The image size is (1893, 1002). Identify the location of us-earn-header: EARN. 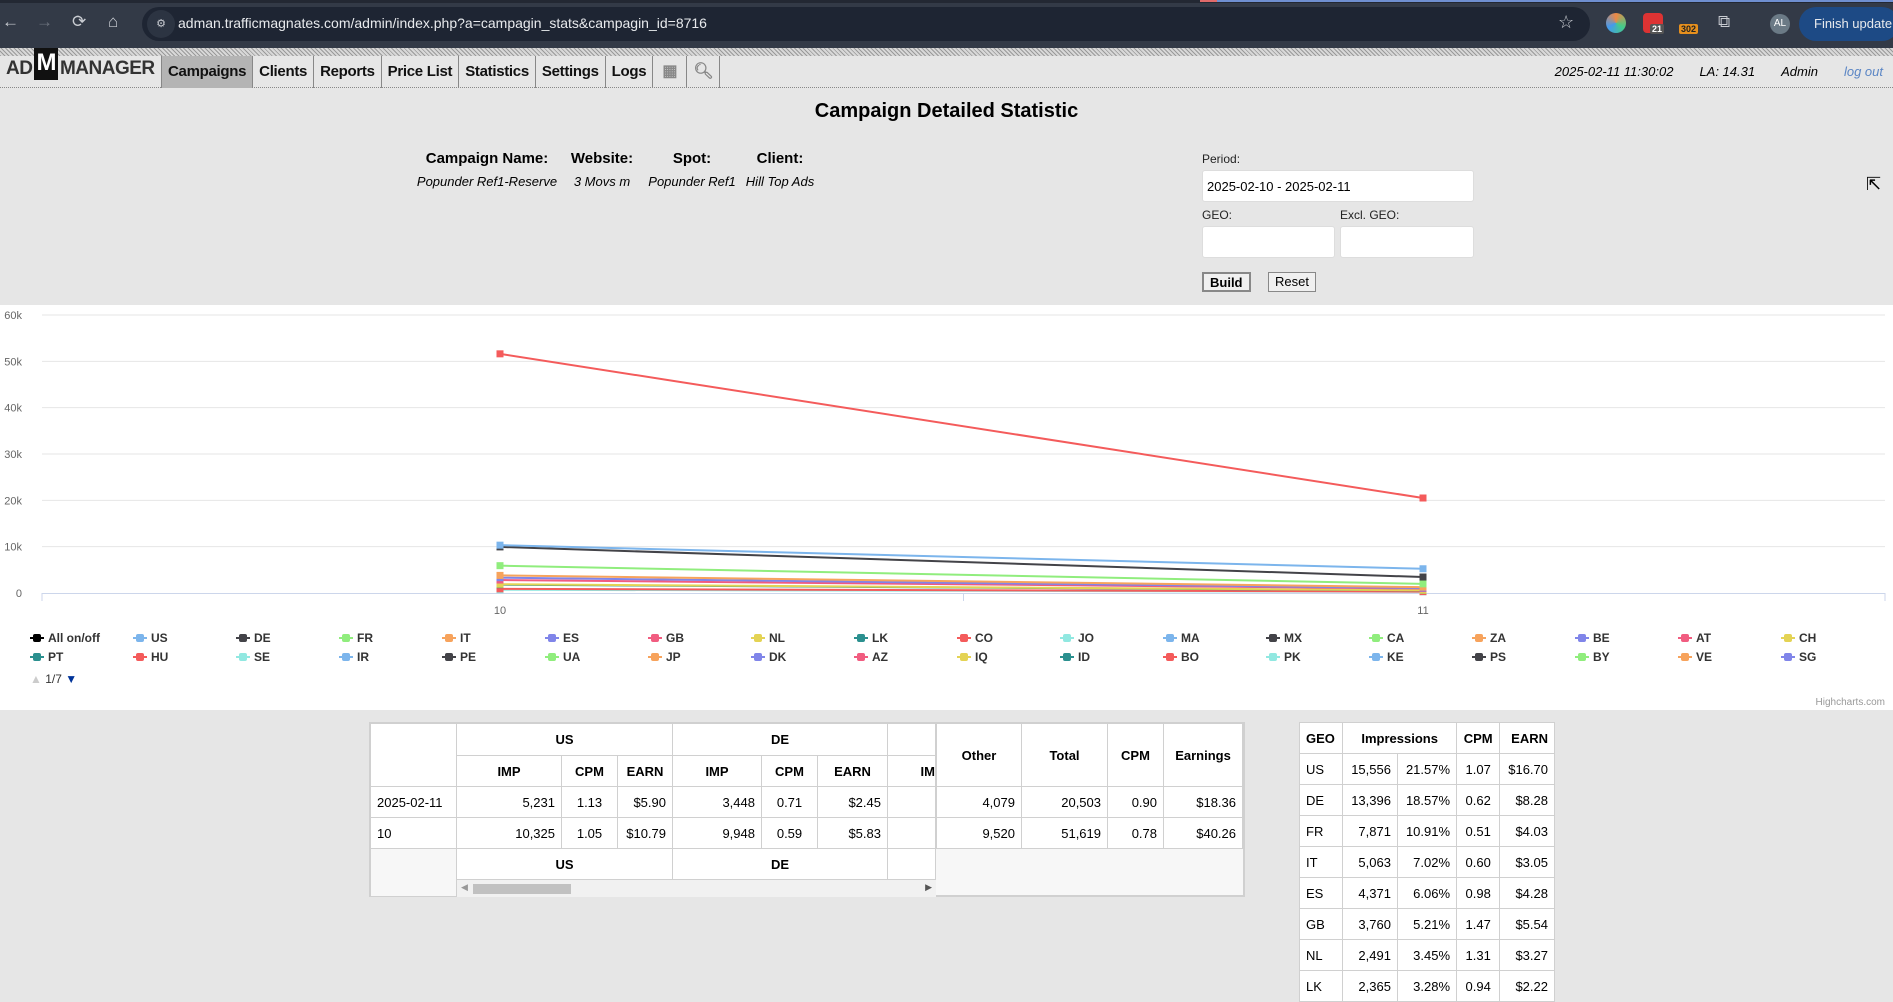
(645, 771).